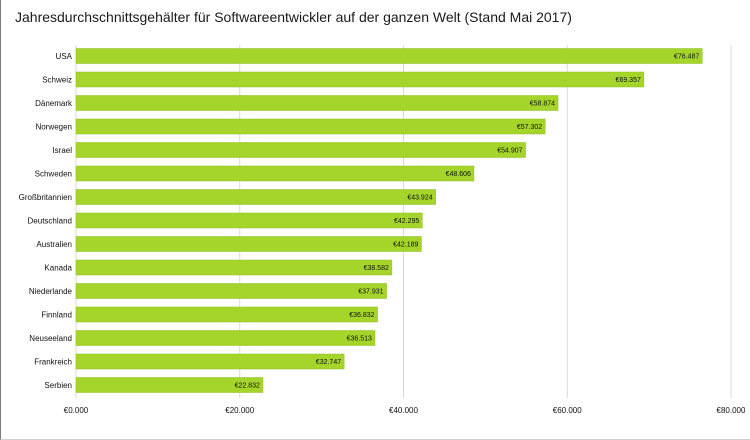 The height and width of the screenshot is (440, 750). I want to click on data-label: €54.907, so click(509, 151).